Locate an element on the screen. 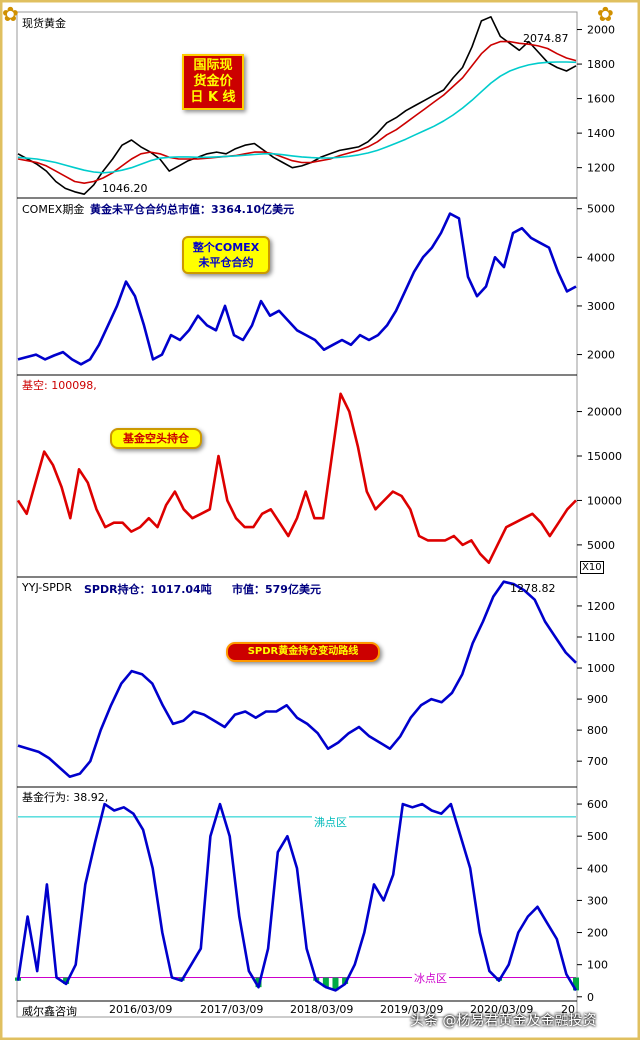  fund-short-title: 基空: 100098, is located at coordinates (59, 385).